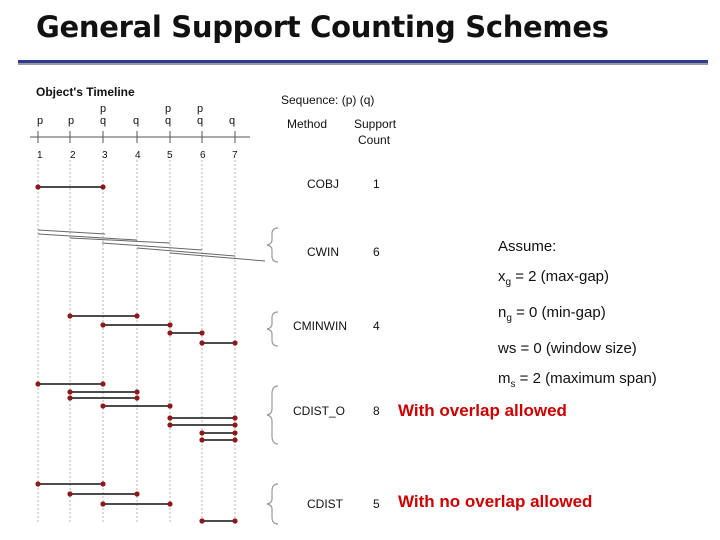 The height and width of the screenshot is (540, 720). Describe the element at coordinates (376, 326) in the screenshot. I see `support-count: 4` at that location.